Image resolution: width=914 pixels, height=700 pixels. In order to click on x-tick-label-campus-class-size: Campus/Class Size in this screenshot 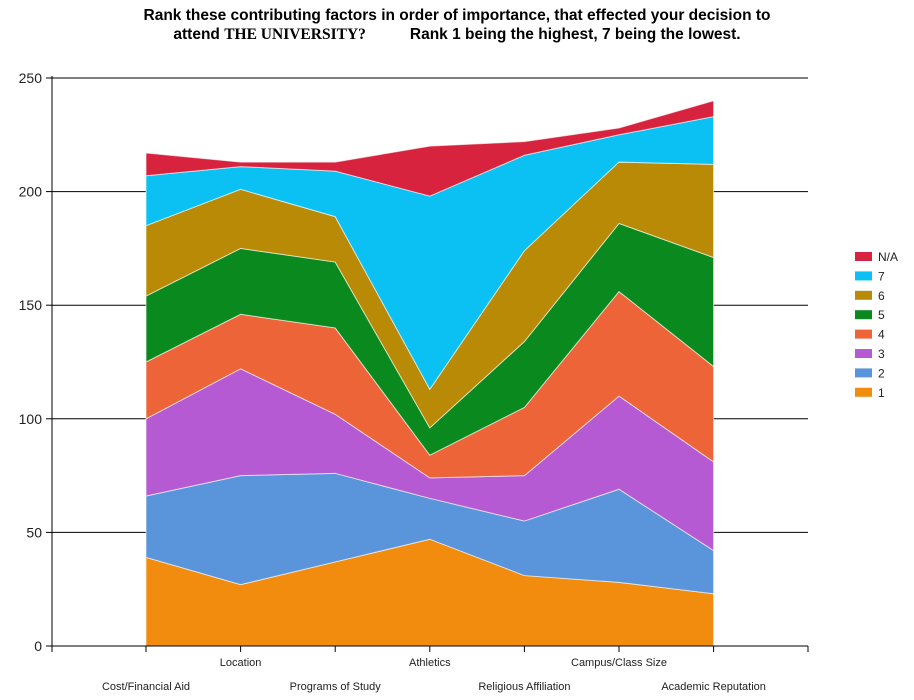, I will do `click(619, 663)`.